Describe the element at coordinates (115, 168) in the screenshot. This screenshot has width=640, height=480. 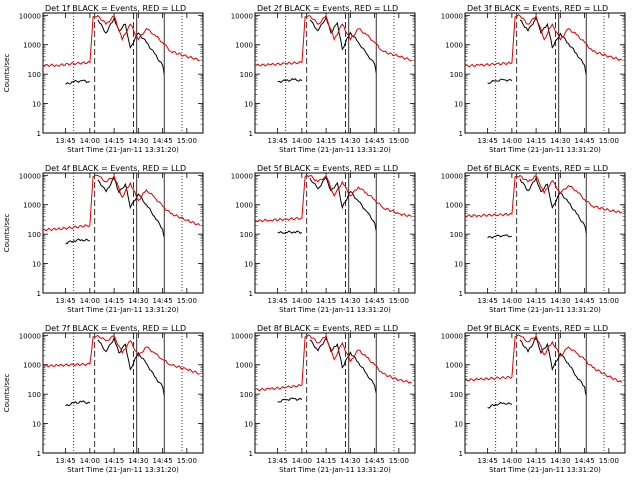
I see `panel-title: Det 4f BLACK = Events, RED = LLD` at that location.